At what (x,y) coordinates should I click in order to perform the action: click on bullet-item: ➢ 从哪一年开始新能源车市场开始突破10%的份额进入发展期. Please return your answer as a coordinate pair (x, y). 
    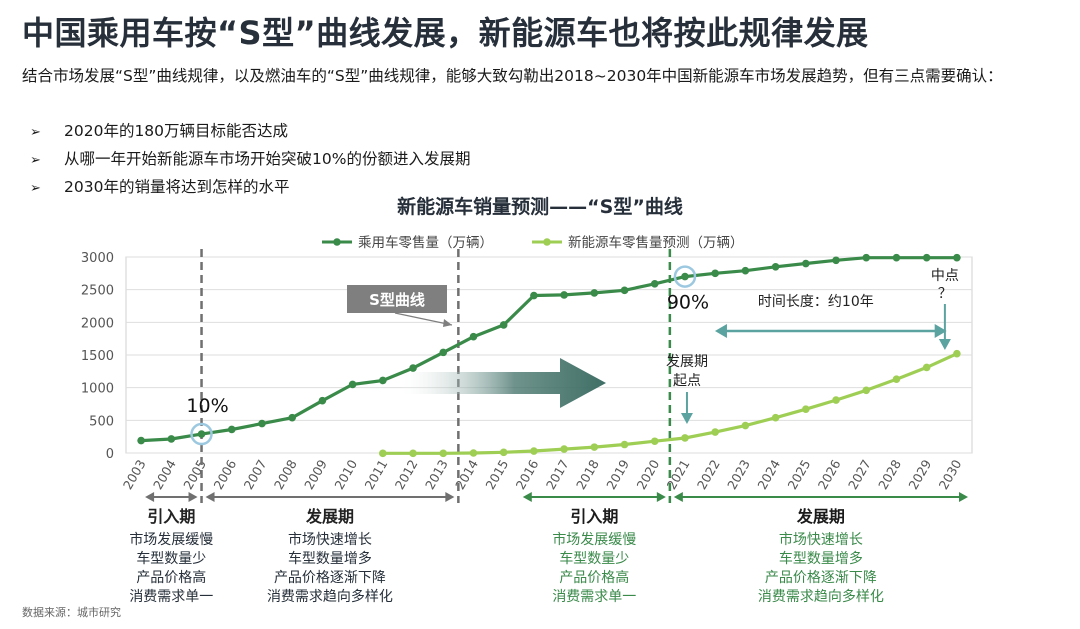
    Looking at the image, I should click on (250, 160).